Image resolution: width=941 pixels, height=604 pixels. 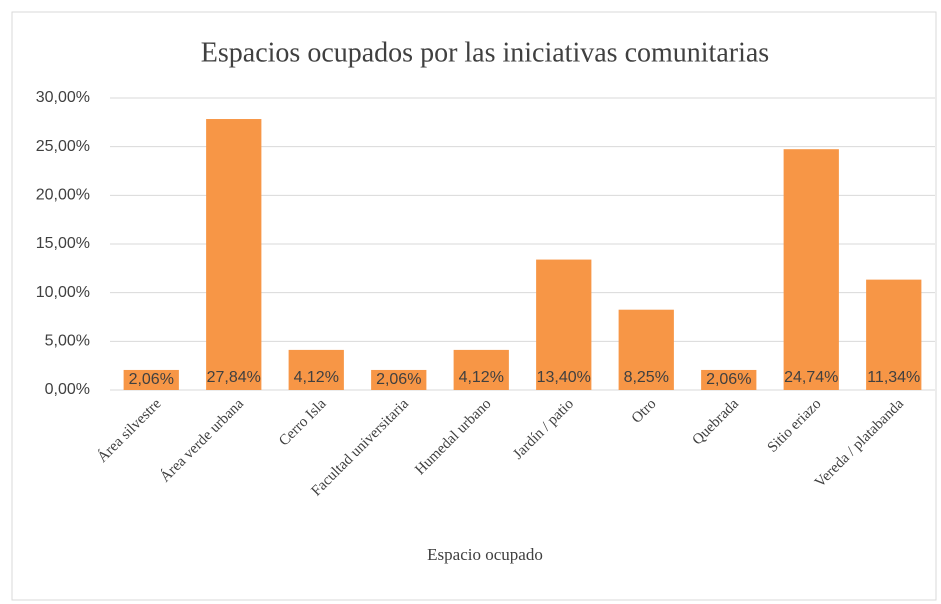 What do you see at coordinates (67, 389) in the screenshot?
I see `y-tick-label: 0,00%` at bounding box center [67, 389].